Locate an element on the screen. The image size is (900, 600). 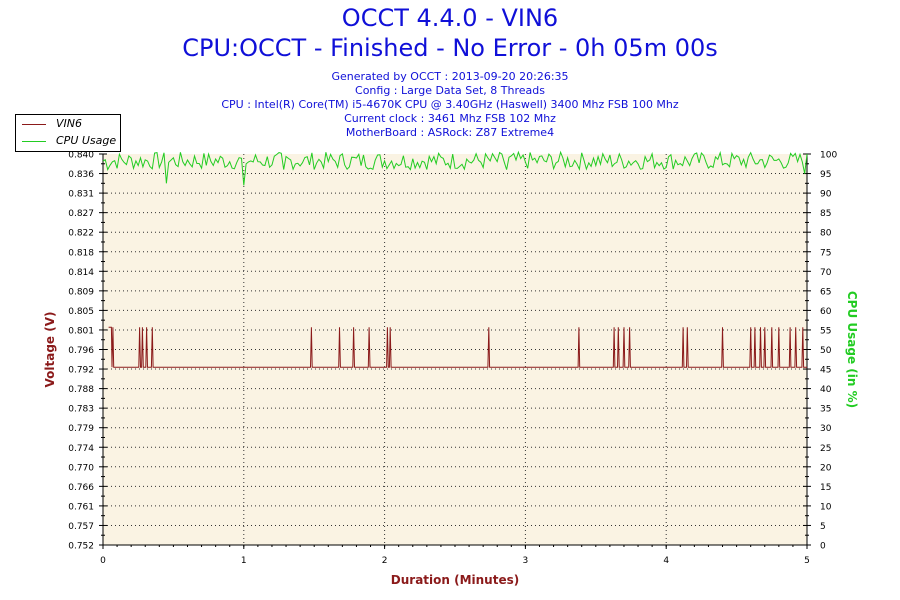
tick-label-right: 65 is located at coordinates (825, 292).